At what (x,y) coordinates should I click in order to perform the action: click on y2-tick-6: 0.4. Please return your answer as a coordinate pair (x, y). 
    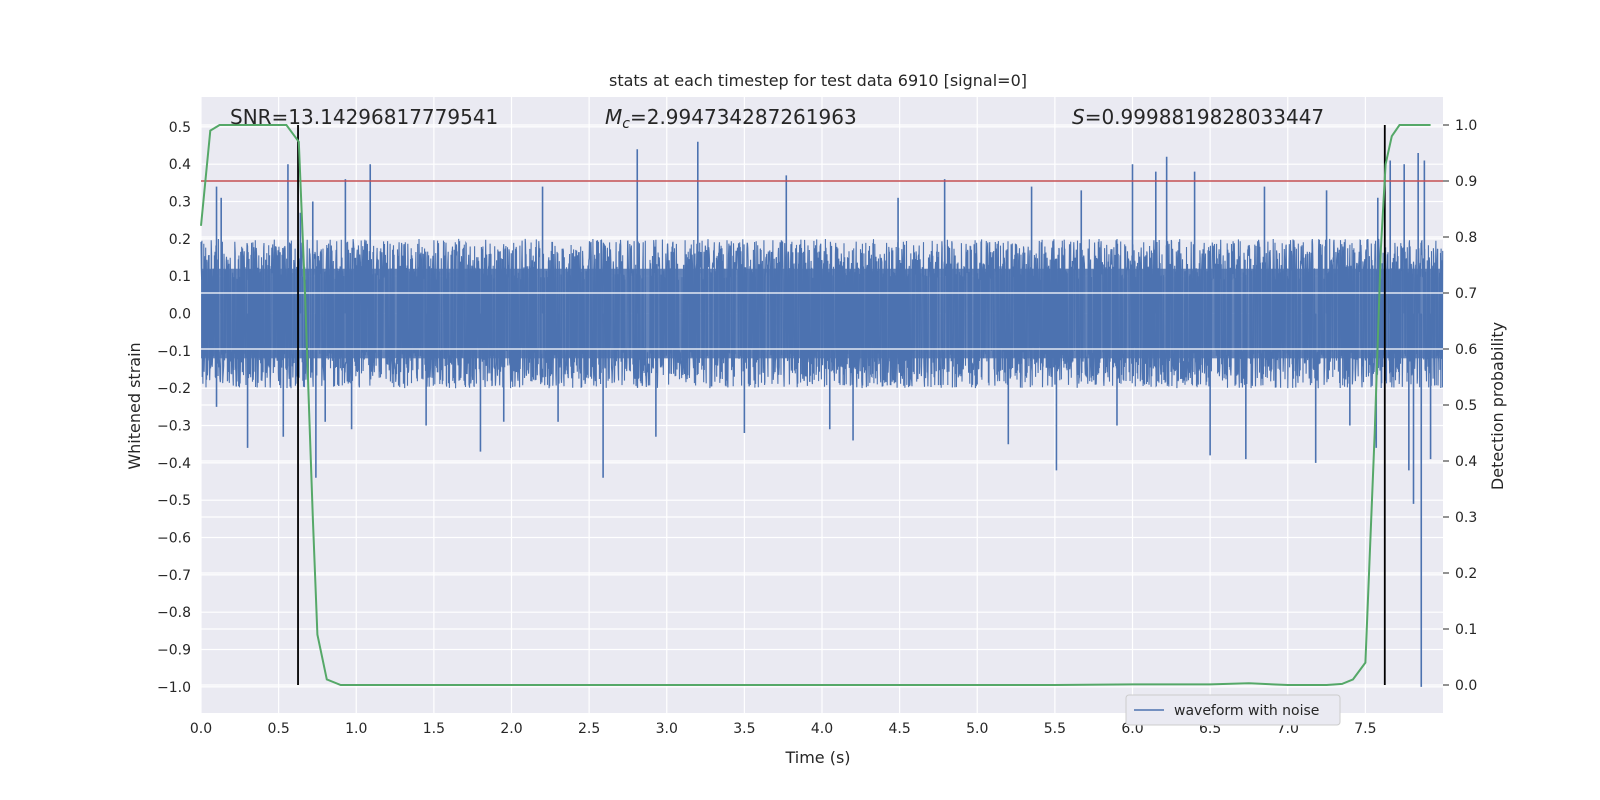
    Looking at the image, I should click on (1466, 462).